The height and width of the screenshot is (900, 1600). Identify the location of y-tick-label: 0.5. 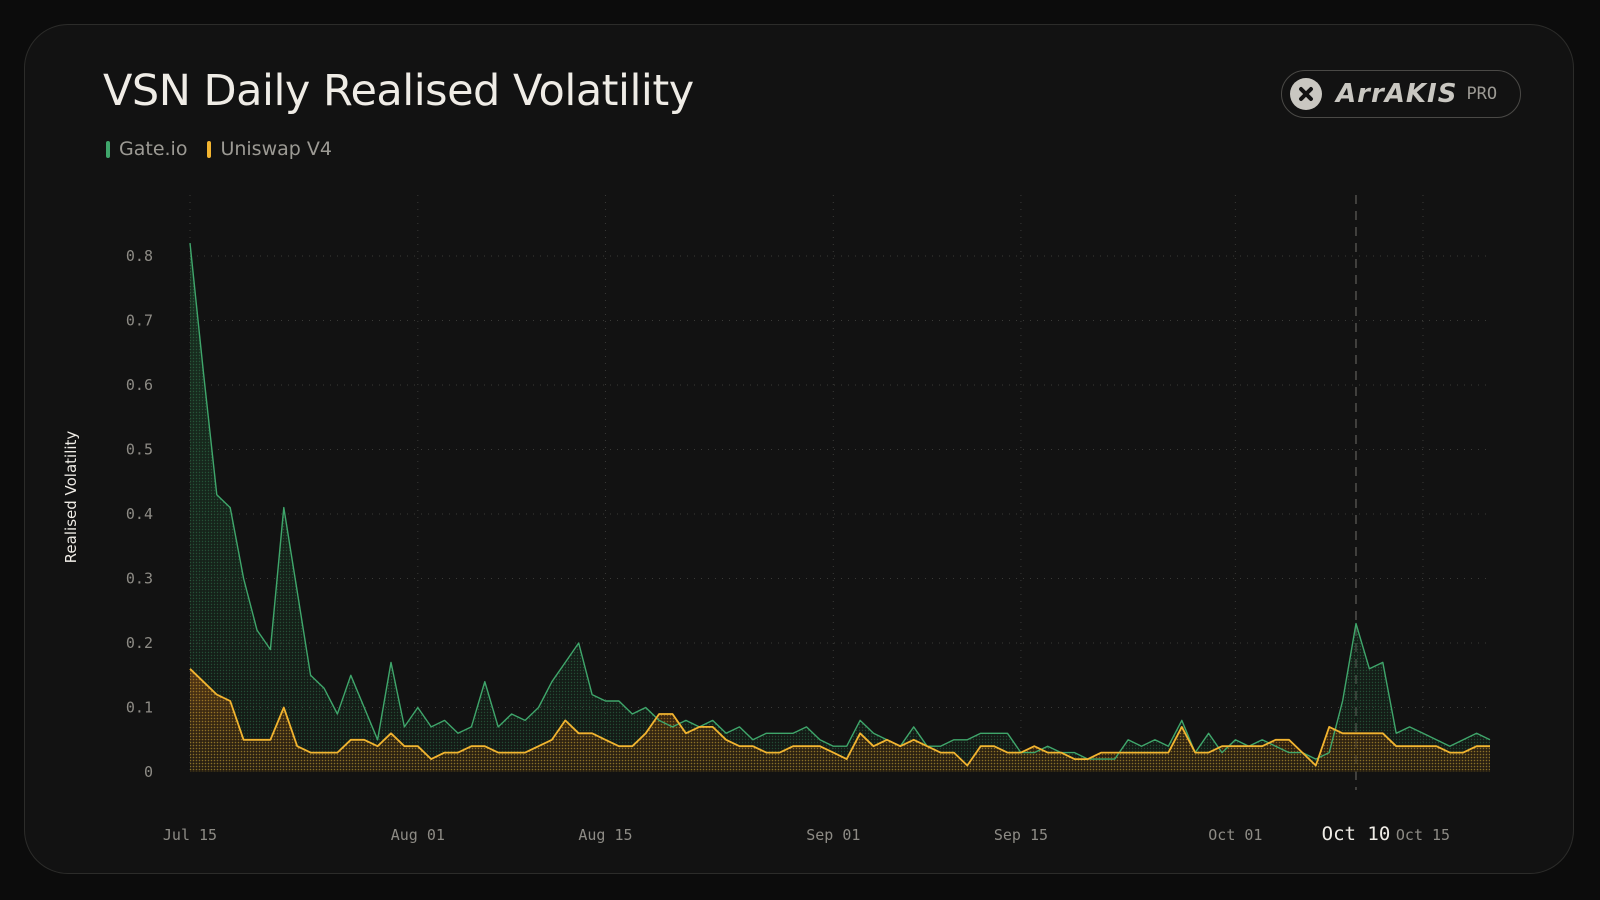
(139, 450).